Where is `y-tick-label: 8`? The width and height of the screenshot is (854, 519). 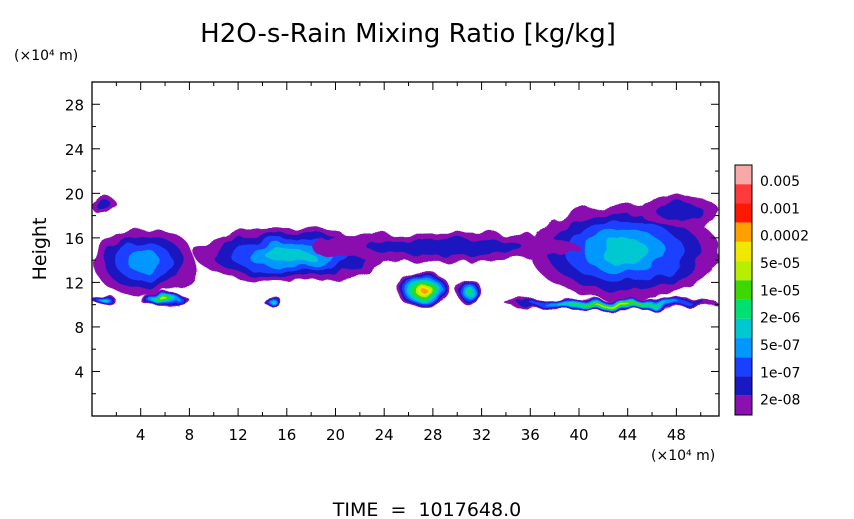 y-tick-label: 8 is located at coordinates (79, 328).